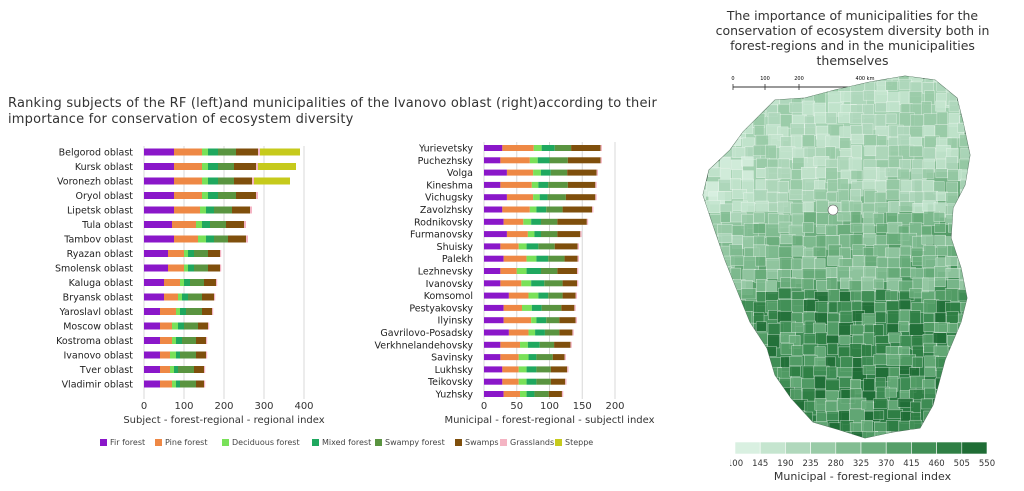 This screenshot has height=491, width=1024. I want to click on legend-item: Swampy forest, so click(410, 442).